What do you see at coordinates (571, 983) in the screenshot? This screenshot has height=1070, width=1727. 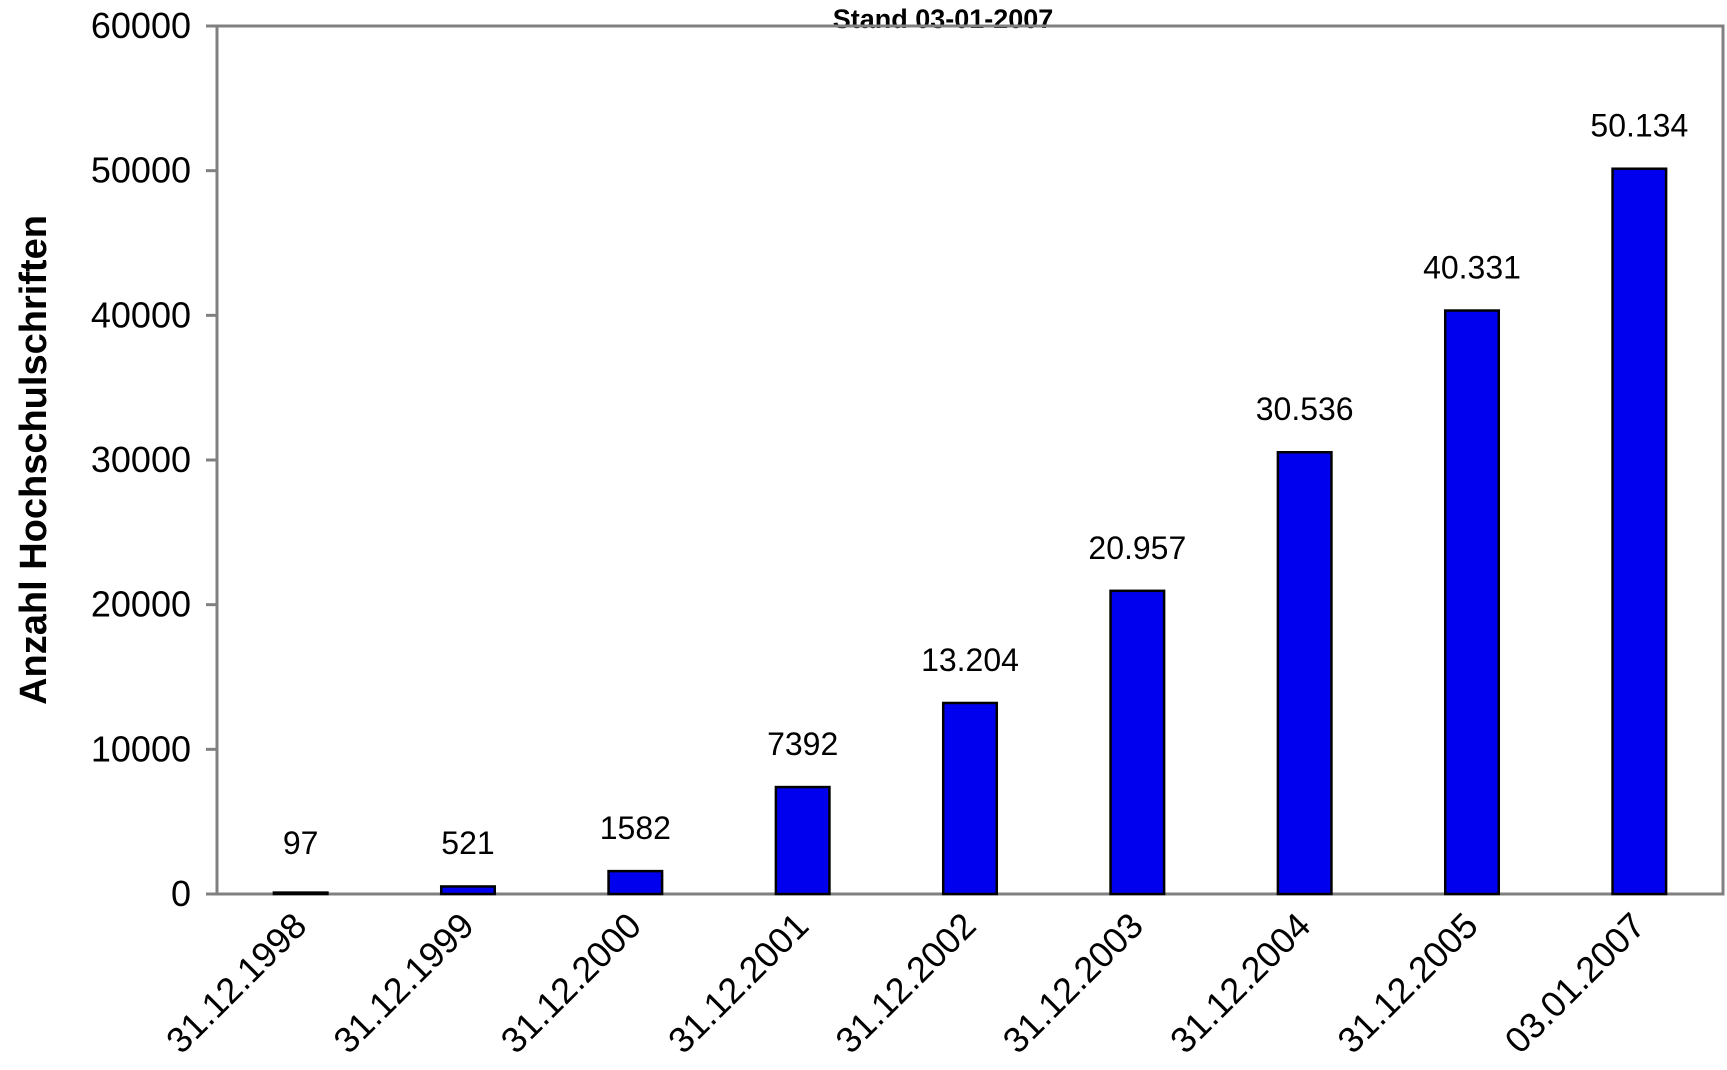 I see `x-tick-label: 31.12.2000` at bounding box center [571, 983].